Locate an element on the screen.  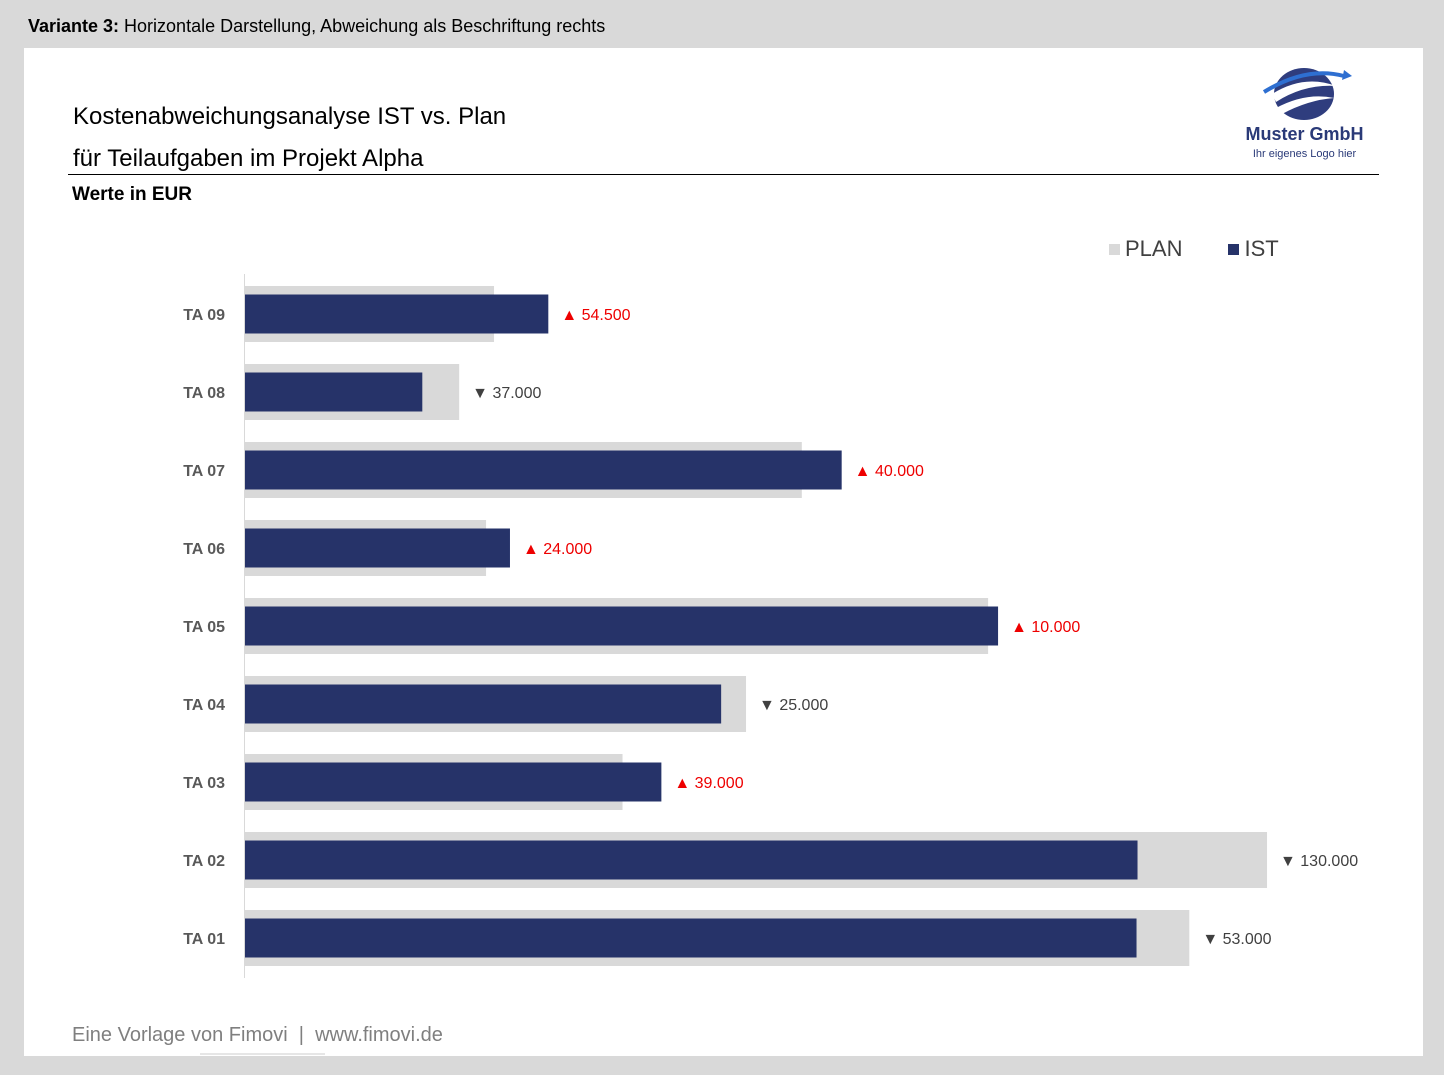
chart-legend: PLAN IST is located at coordinates (1217, 249).